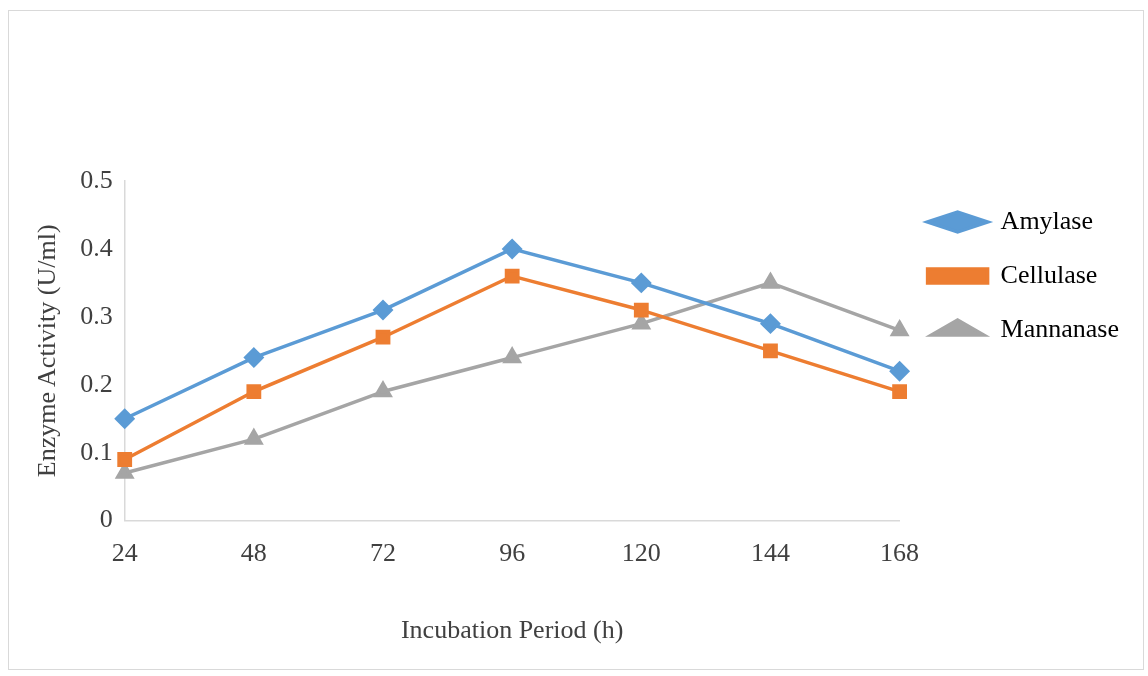 The height and width of the screenshot is (676, 1148). What do you see at coordinates (1060, 328) in the screenshot?
I see `legend-label: Mannanase` at bounding box center [1060, 328].